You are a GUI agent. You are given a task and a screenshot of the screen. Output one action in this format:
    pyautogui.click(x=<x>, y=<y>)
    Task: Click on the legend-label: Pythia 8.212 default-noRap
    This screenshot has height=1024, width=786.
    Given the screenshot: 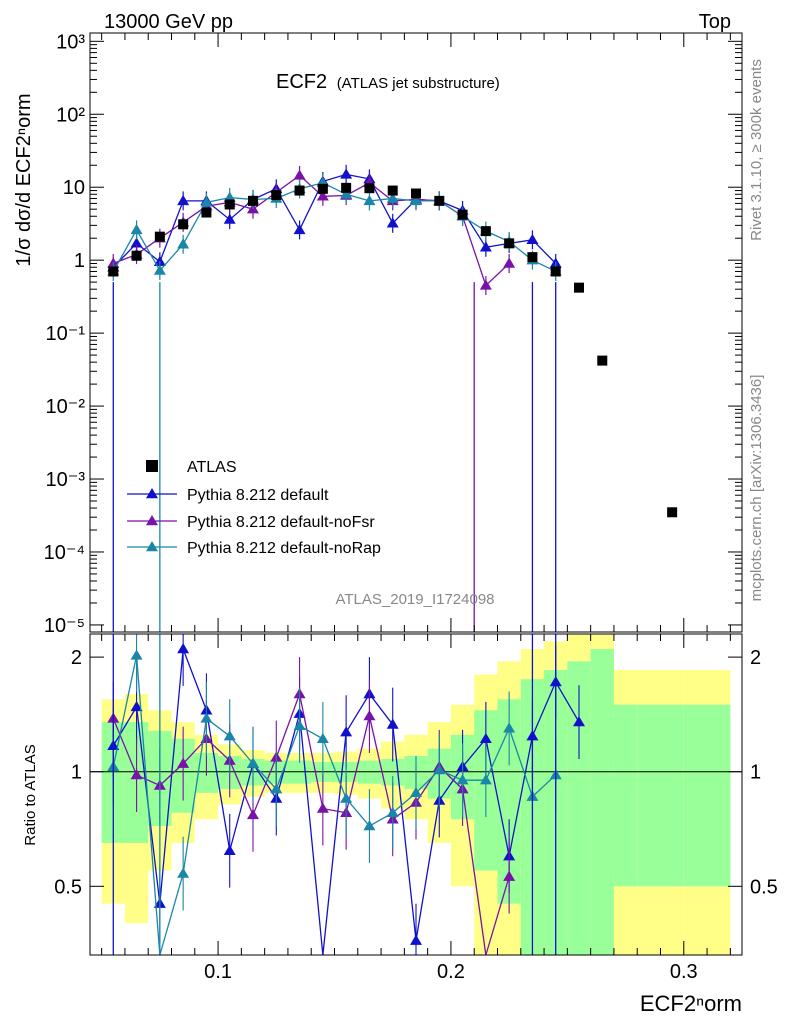 What is the action you would take?
    pyautogui.click(x=284, y=548)
    